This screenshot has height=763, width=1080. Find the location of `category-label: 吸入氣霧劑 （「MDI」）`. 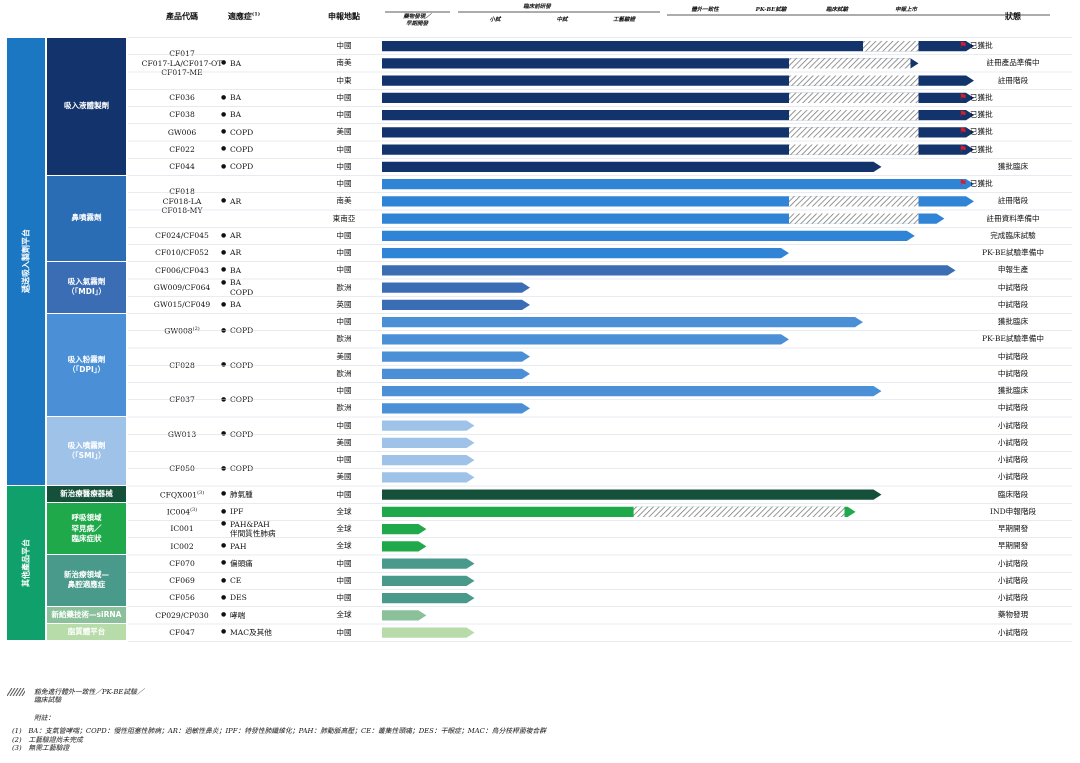

category-label: 吸入氣霧劑 （「MDI」） is located at coordinates (86, 287).